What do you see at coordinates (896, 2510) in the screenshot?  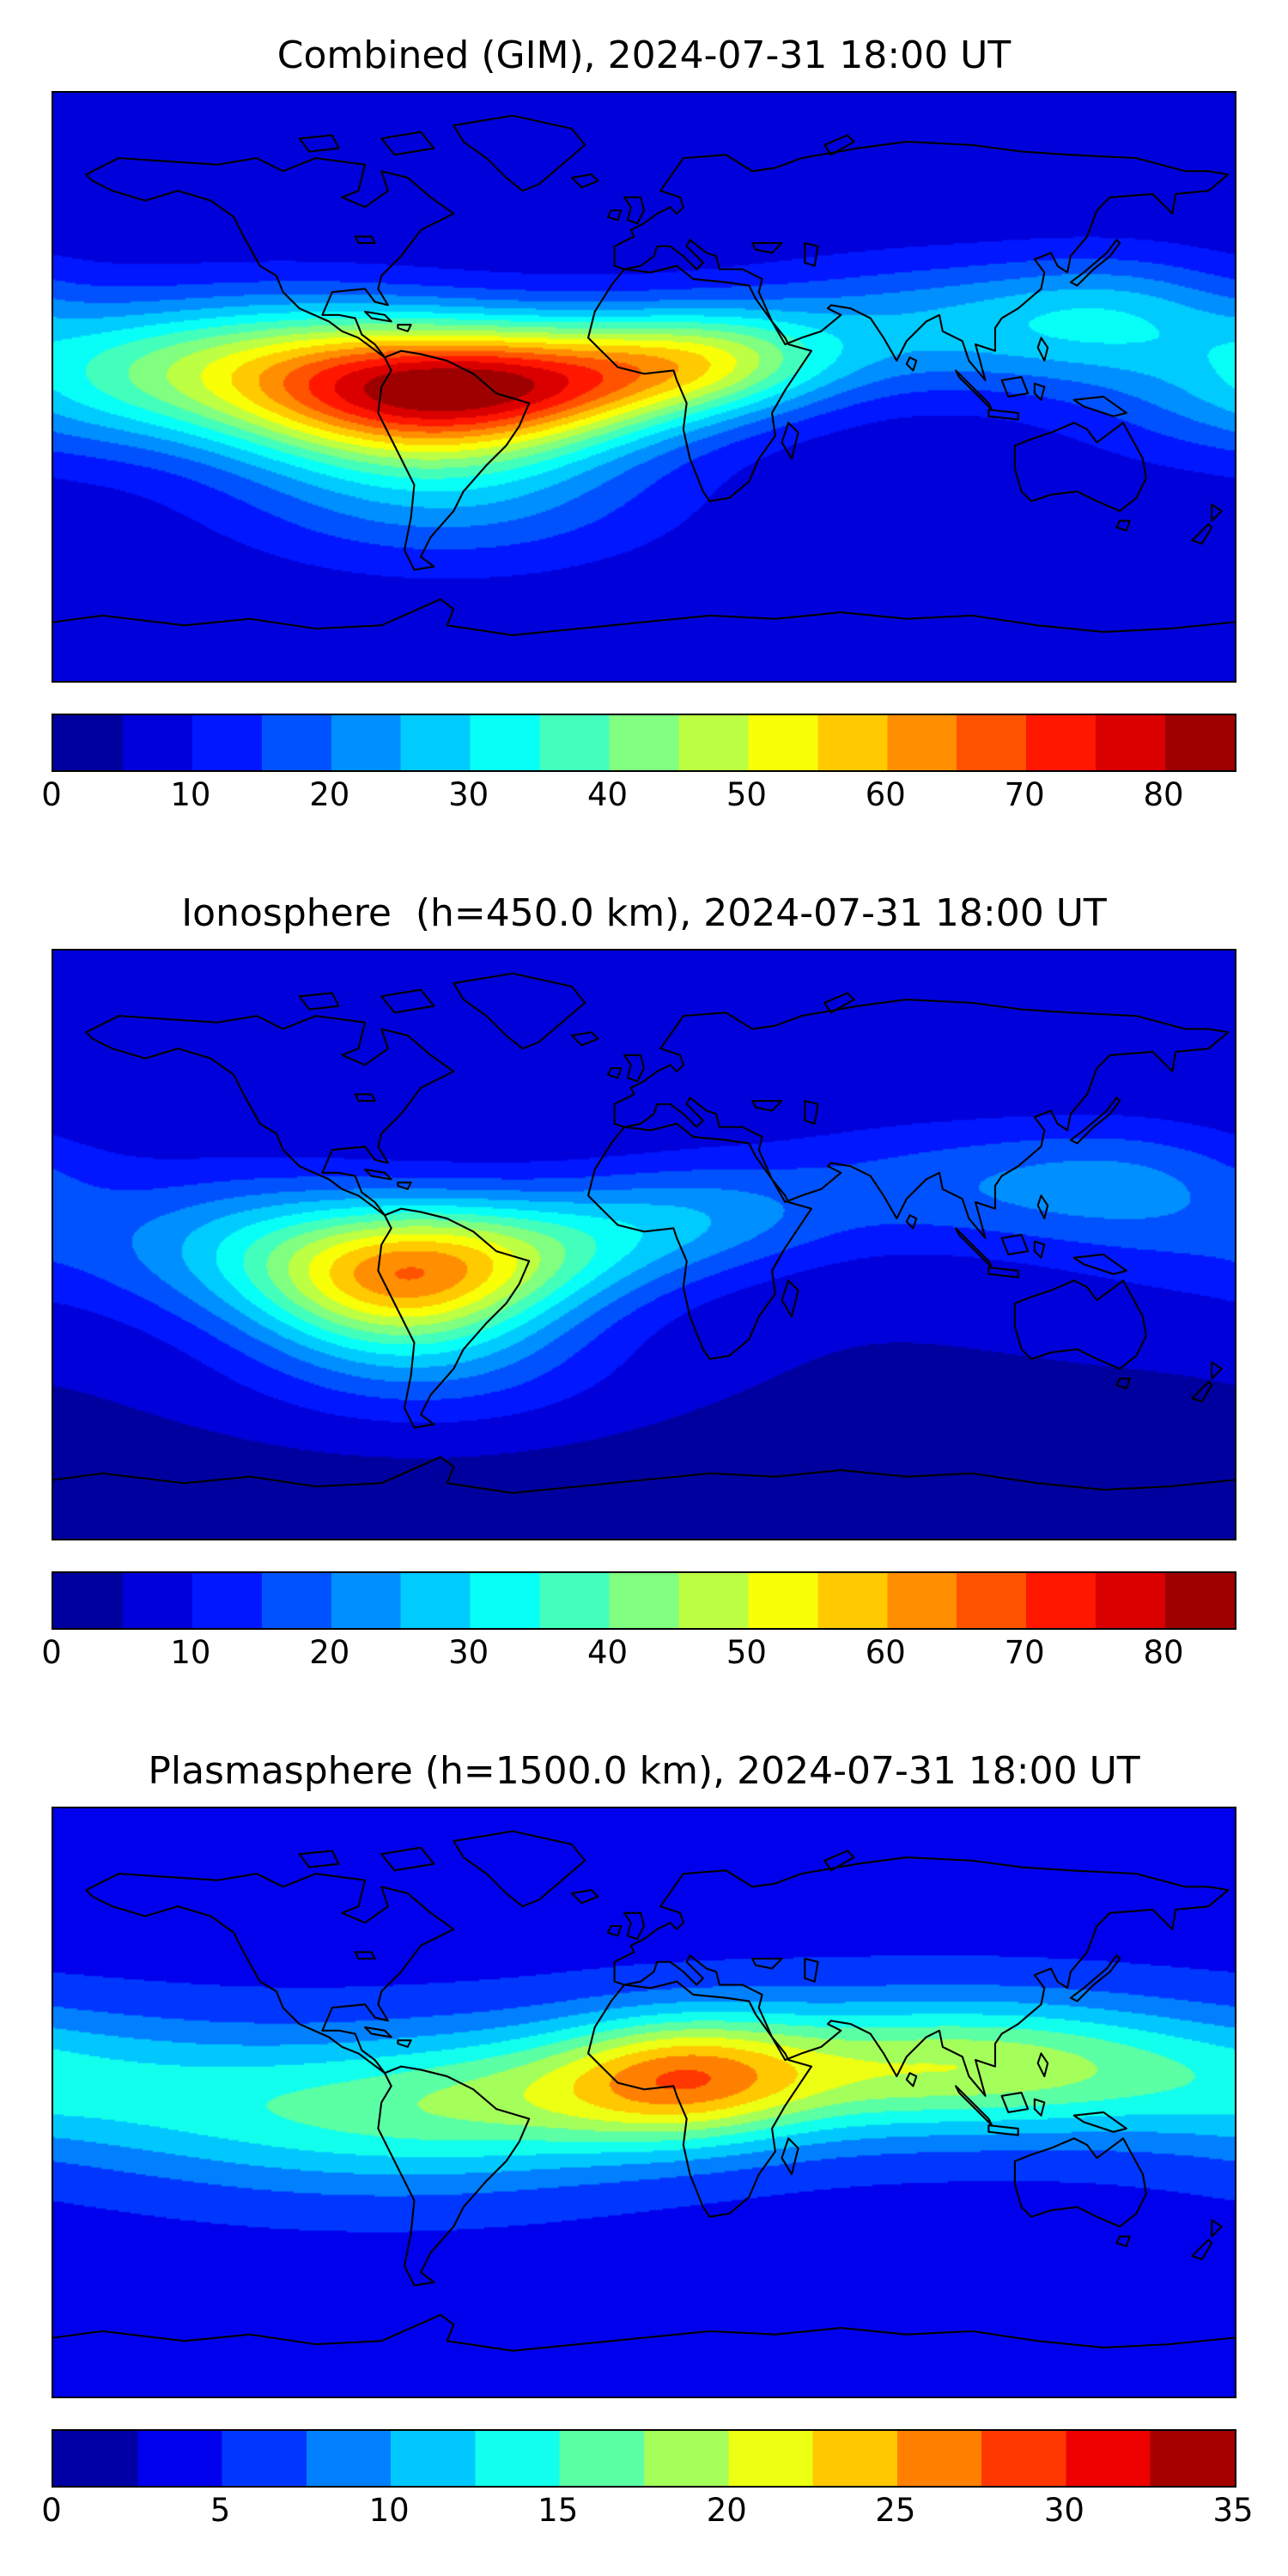 I see `colorbar-tick-label: 25` at bounding box center [896, 2510].